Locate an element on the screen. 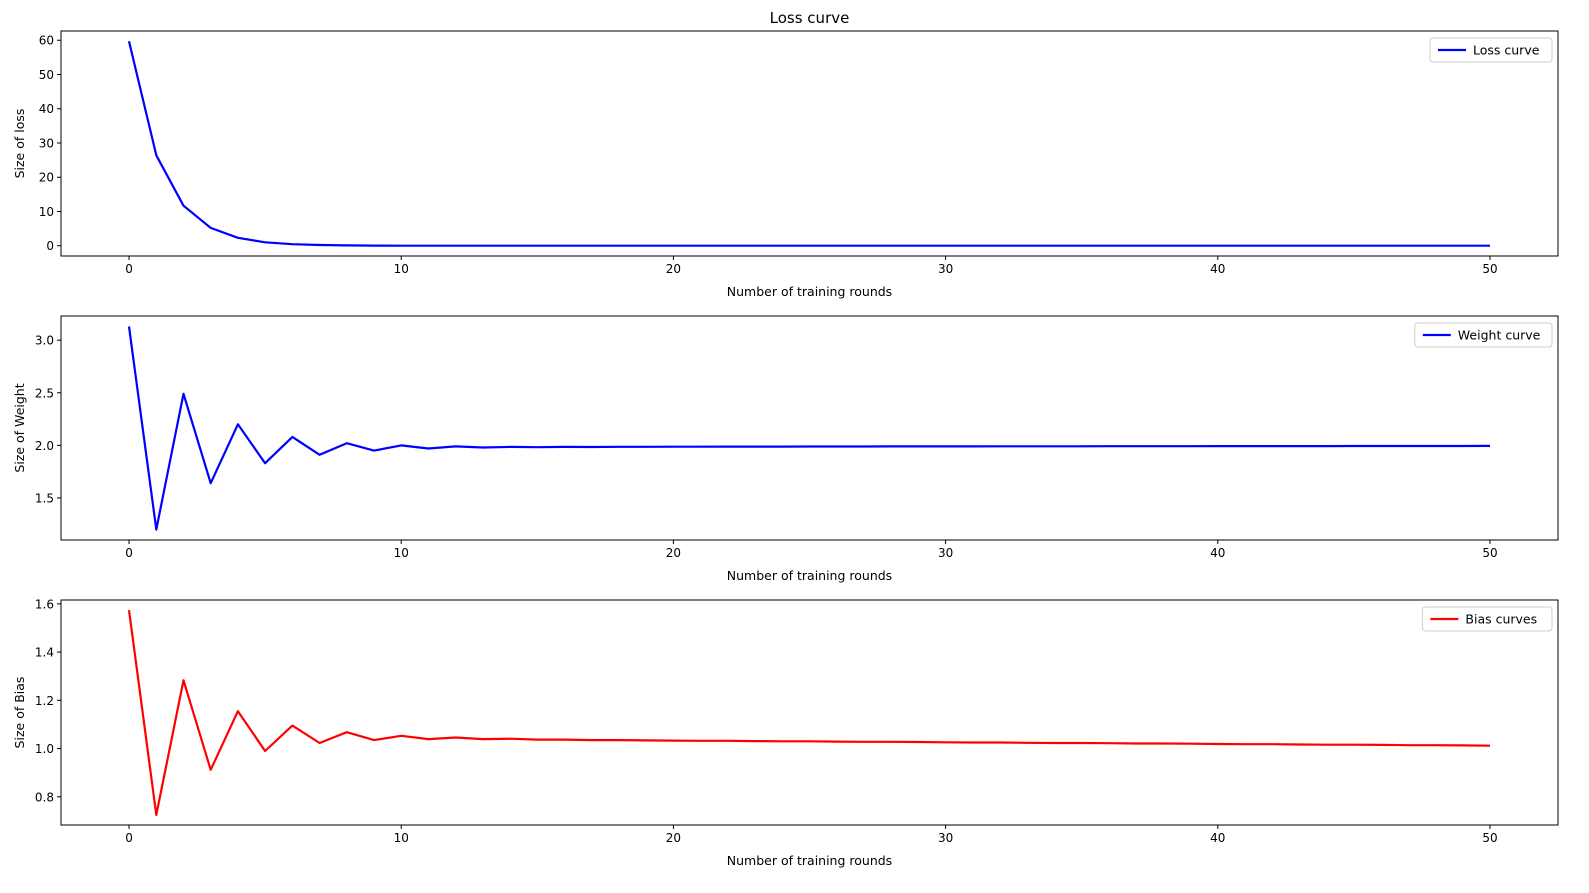 Image resolution: width=1589 pixels, height=893 pixels. legend: Loss curve is located at coordinates (1491, 50).